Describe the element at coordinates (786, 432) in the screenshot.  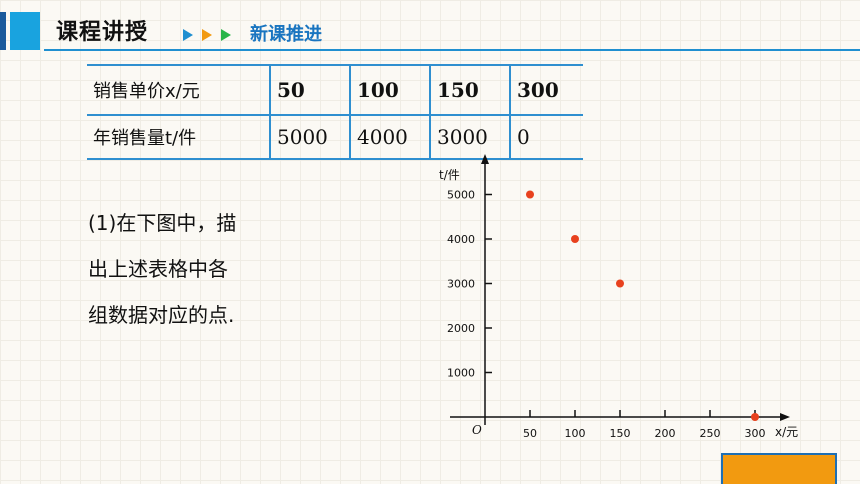
I see `x-axis-label: x/元` at that location.